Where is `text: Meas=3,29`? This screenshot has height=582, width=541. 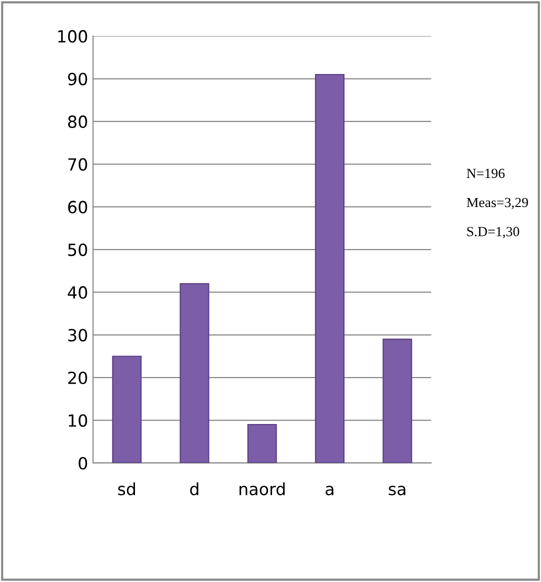 text: Meas=3,29 is located at coordinates (497, 204).